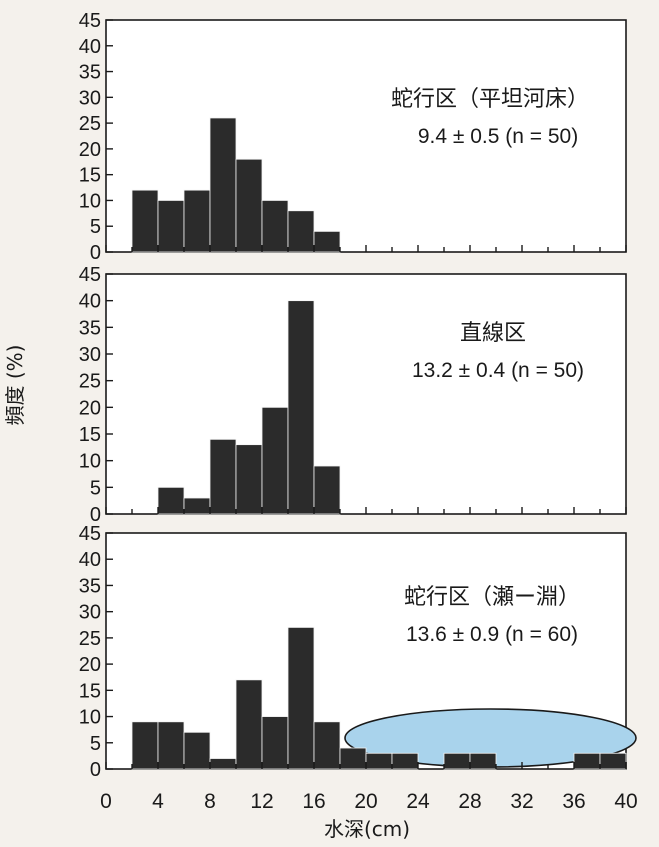 The image size is (659, 847). I want to click on panel-title: 直線区, so click(493, 333).